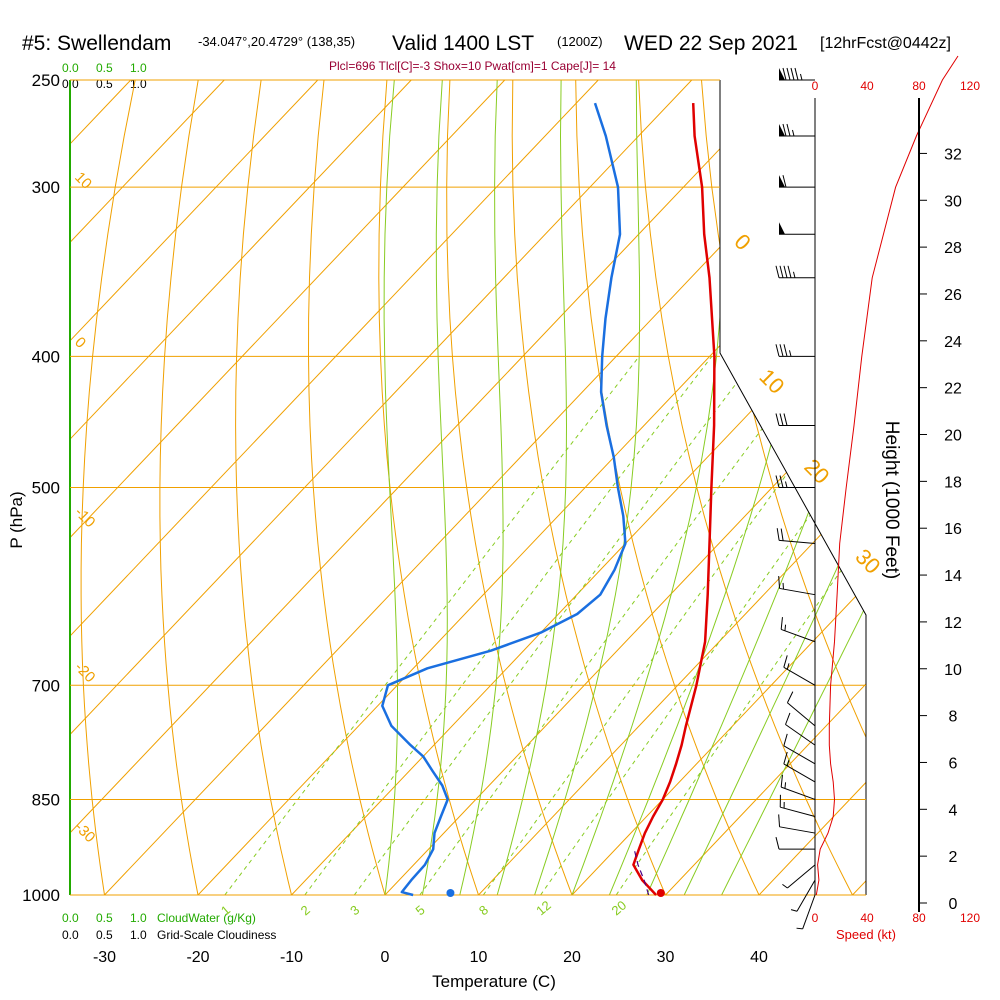 This screenshot has height=1000, width=1000. Describe the element at coordinates (641, 872) in the screenshot. I see `parcel-path` at that location.